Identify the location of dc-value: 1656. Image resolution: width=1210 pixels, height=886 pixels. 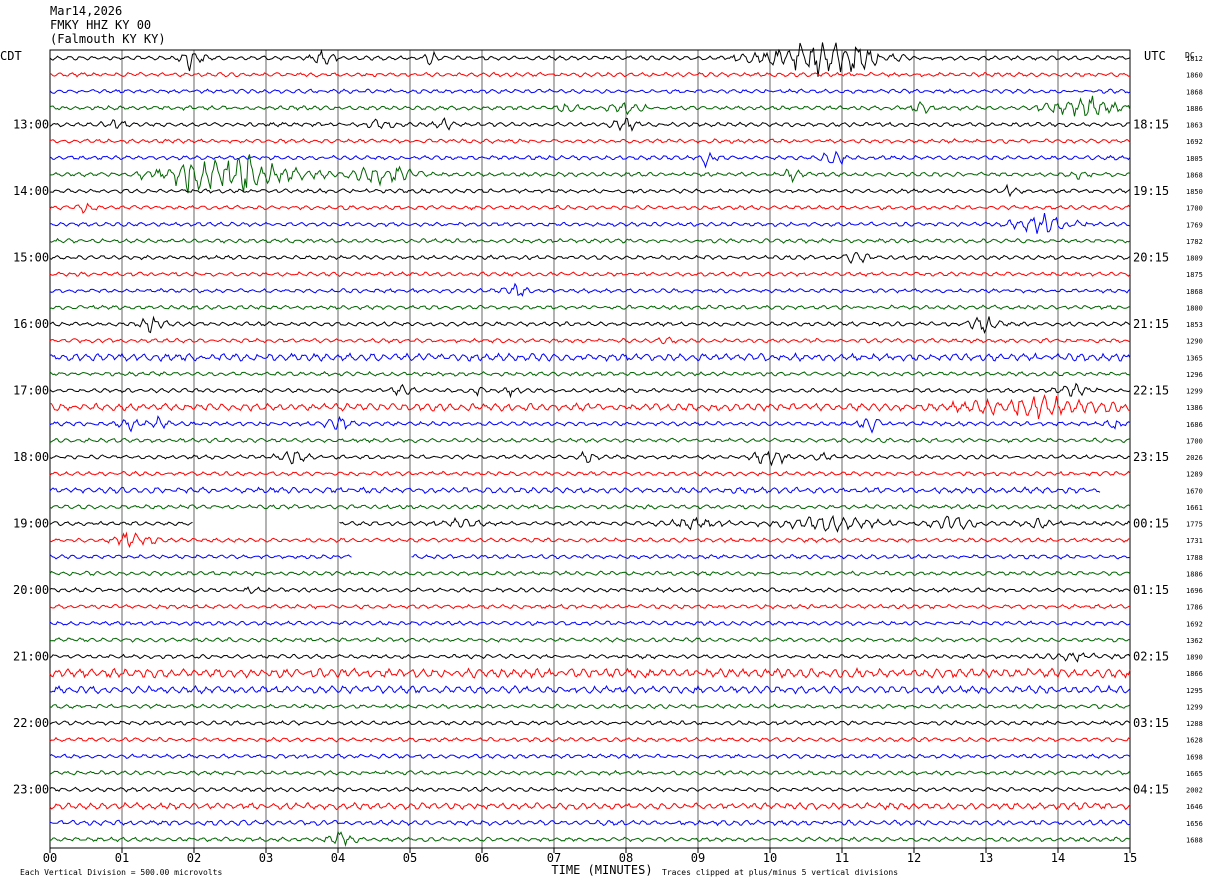
(1194, 824).